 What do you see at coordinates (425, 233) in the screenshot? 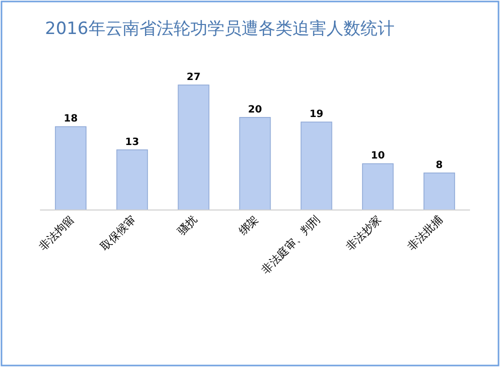
I see `x-tick-label: 非法批捕` at bounding box center [425, 233].